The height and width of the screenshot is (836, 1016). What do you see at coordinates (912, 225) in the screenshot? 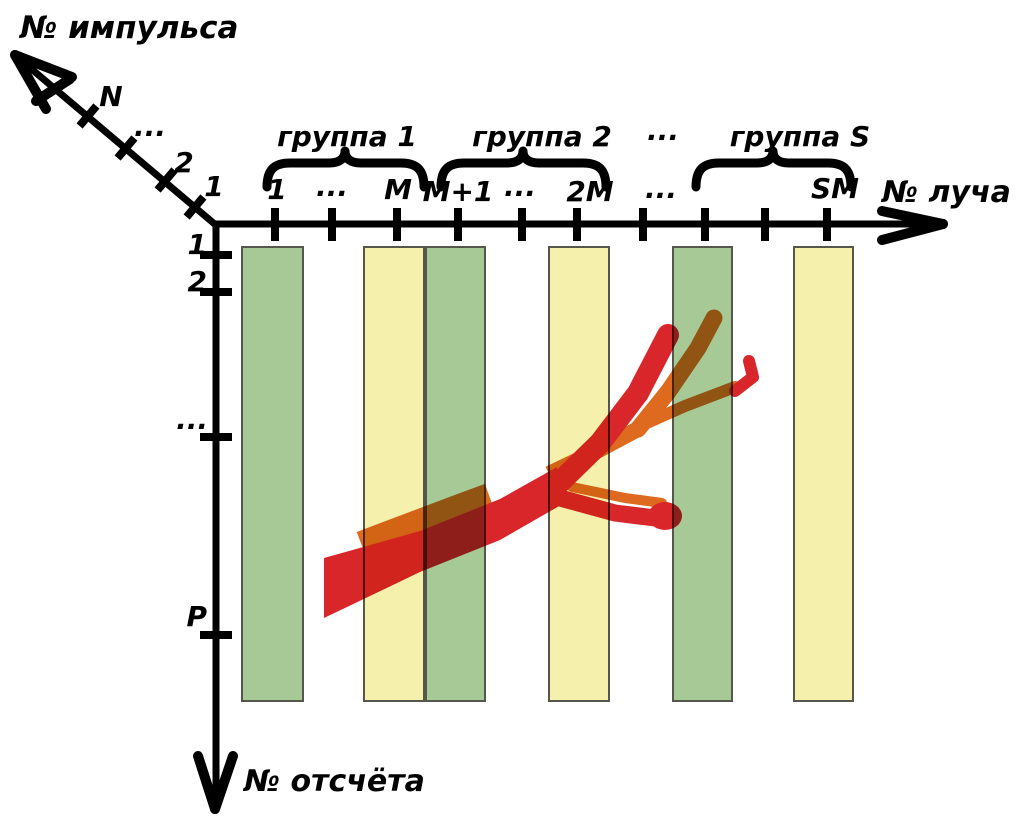
I see `beam-axis-arrowhead` at bounding box center [912, 225].